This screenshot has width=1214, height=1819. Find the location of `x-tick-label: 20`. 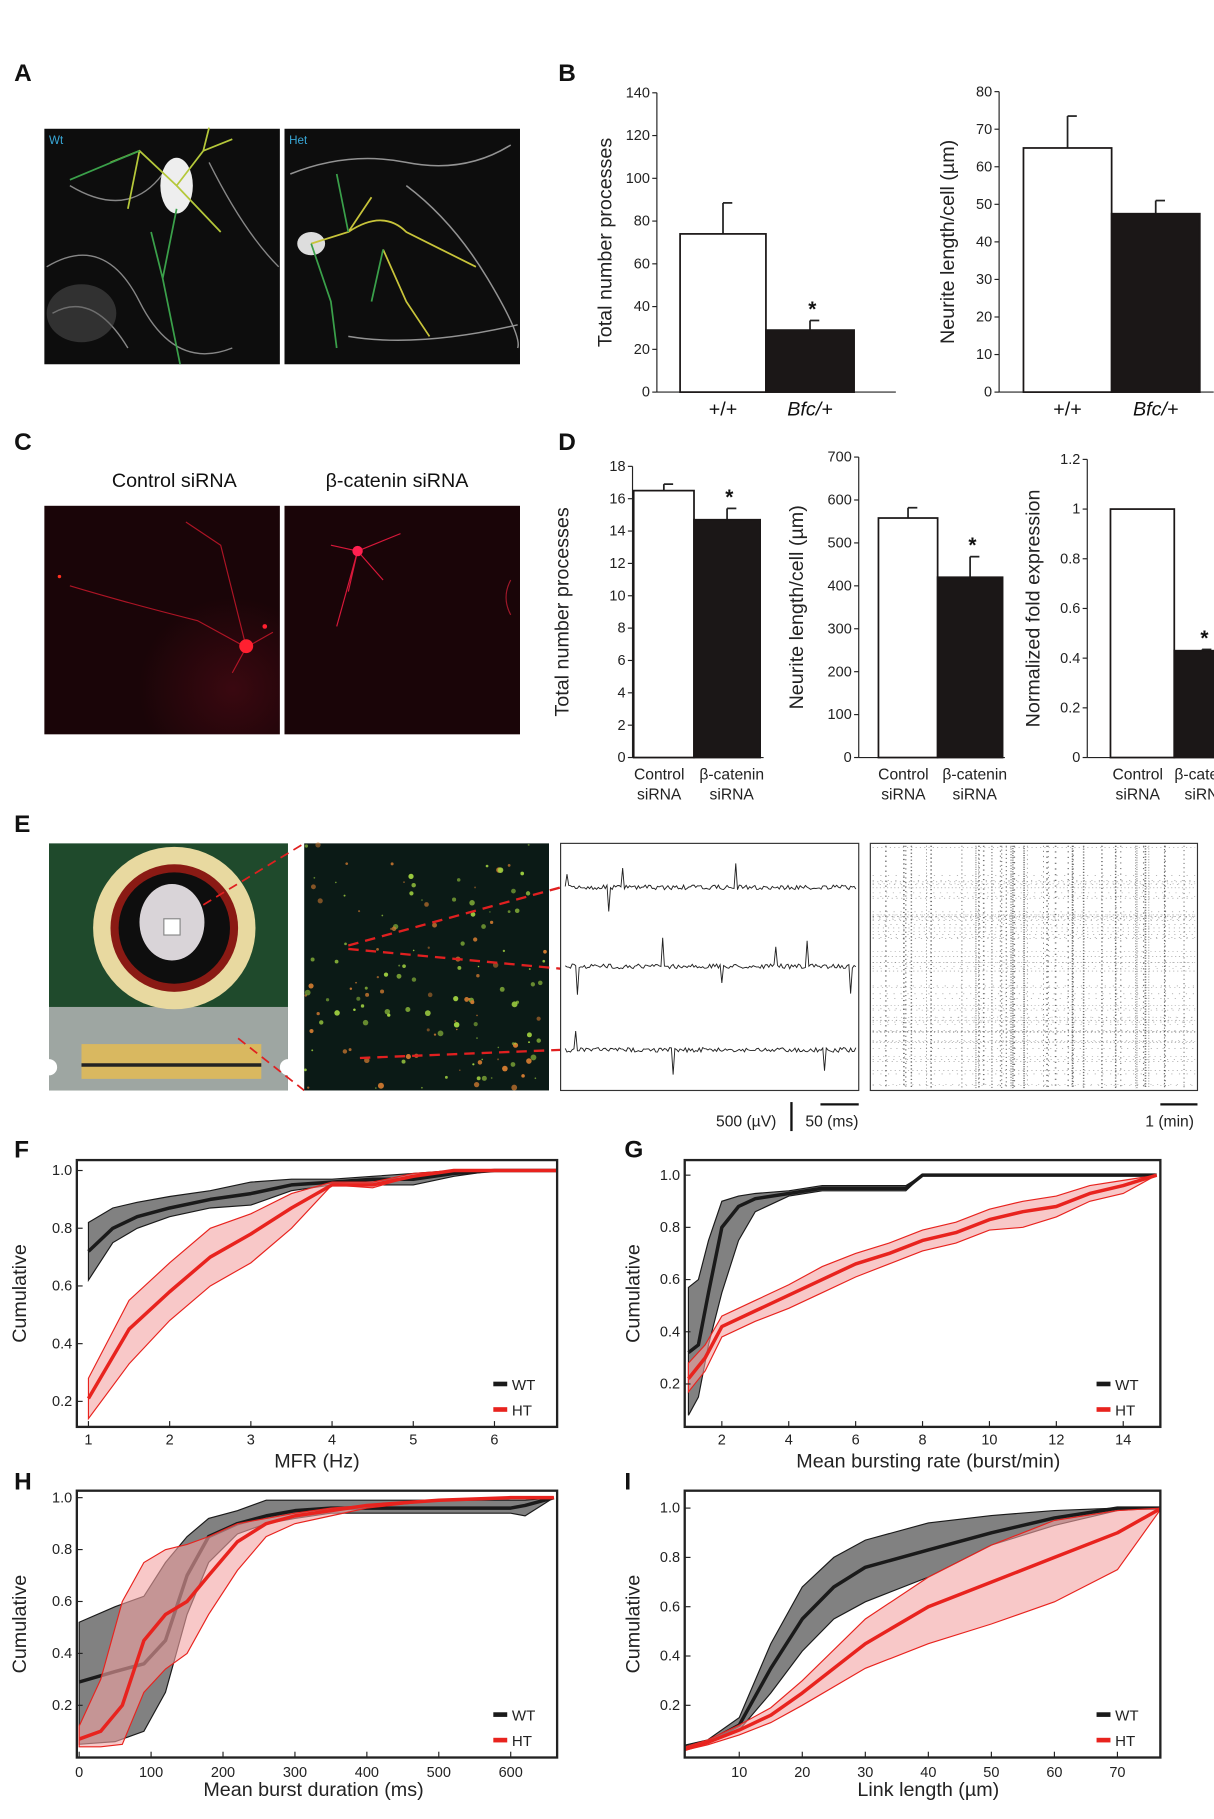

x-tick-label: 20 is located at coordinates (802, 1773).